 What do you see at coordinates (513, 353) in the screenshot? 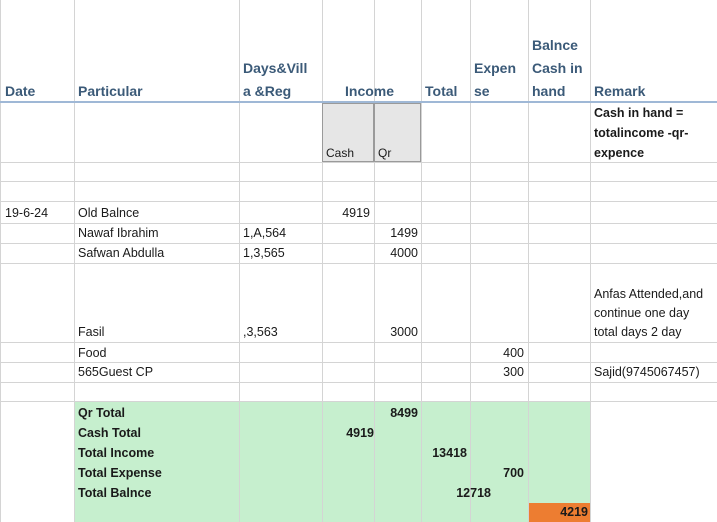
I see `row5-expense: 400` at bounding box center [513, 353].